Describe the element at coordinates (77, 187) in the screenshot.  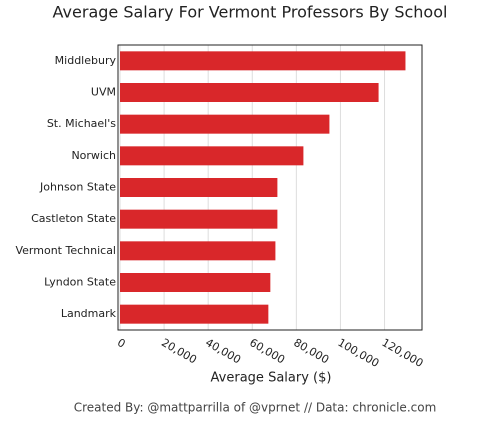
I see `y-tick-label: Johnson State` at that location.